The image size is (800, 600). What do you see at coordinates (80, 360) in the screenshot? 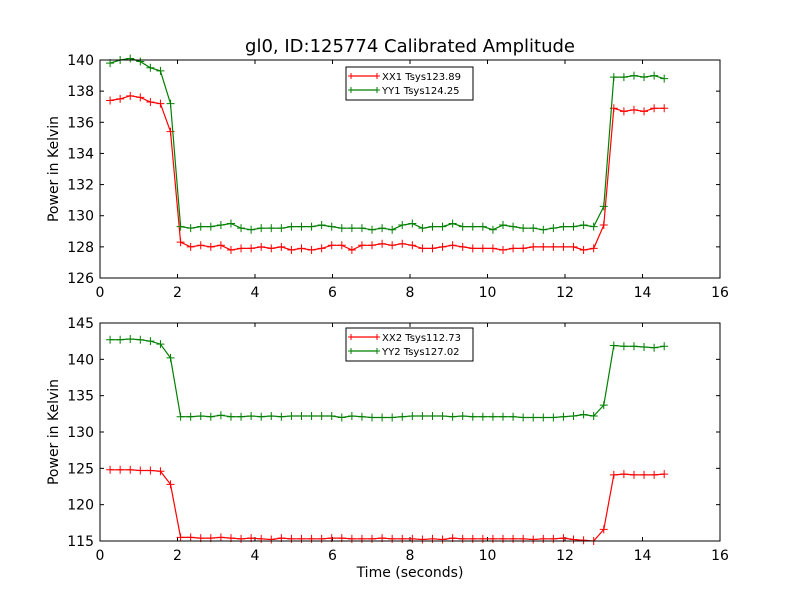
I see `y-tick-label: 140` at bounding box center [80, 360].